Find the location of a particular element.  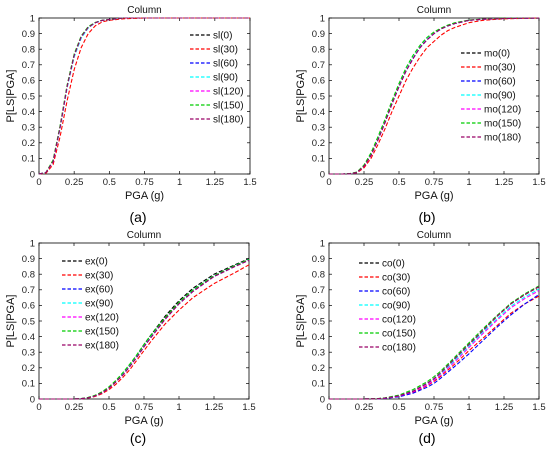

legend-label: mo(180) is located at coordinates (502, 138).